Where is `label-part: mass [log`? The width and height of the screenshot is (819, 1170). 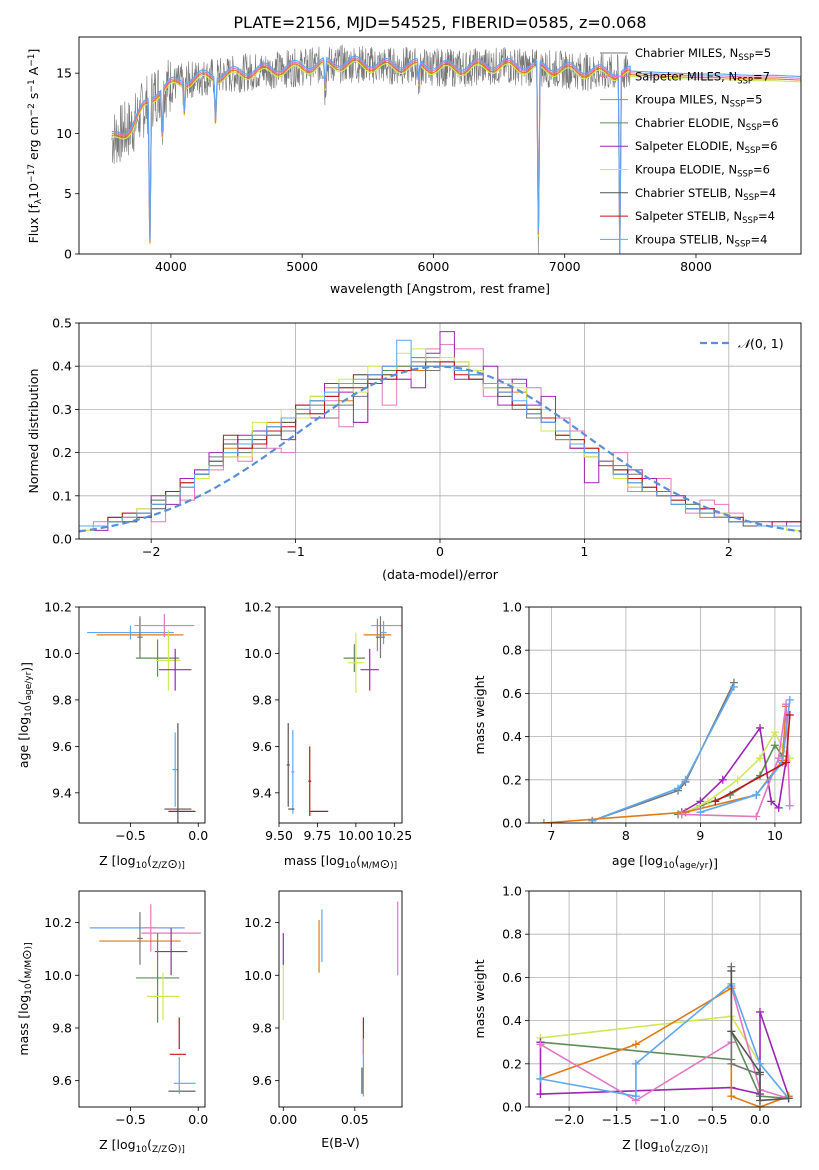 label-part: mass [log is located at coordinates (23, 1025).